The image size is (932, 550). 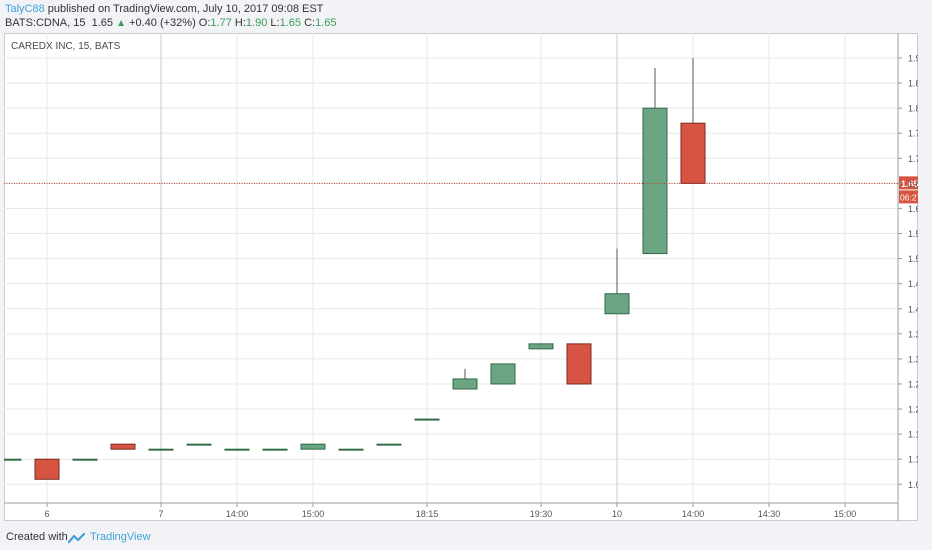 I want to click on chart-symbol-label: CAREDX INC, 15, BATS, so click(x=66, y=46).